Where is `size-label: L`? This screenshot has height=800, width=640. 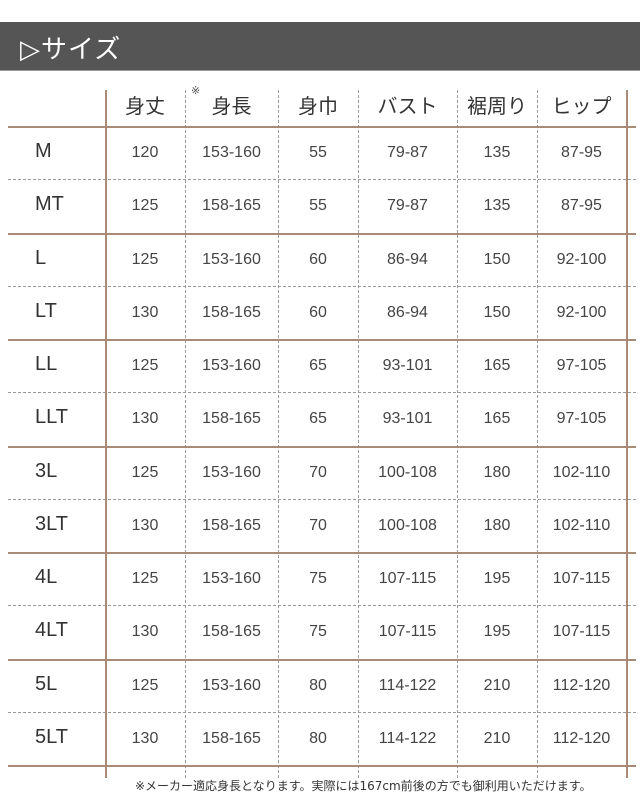 size-label: L is located at coordinates (41, 257).